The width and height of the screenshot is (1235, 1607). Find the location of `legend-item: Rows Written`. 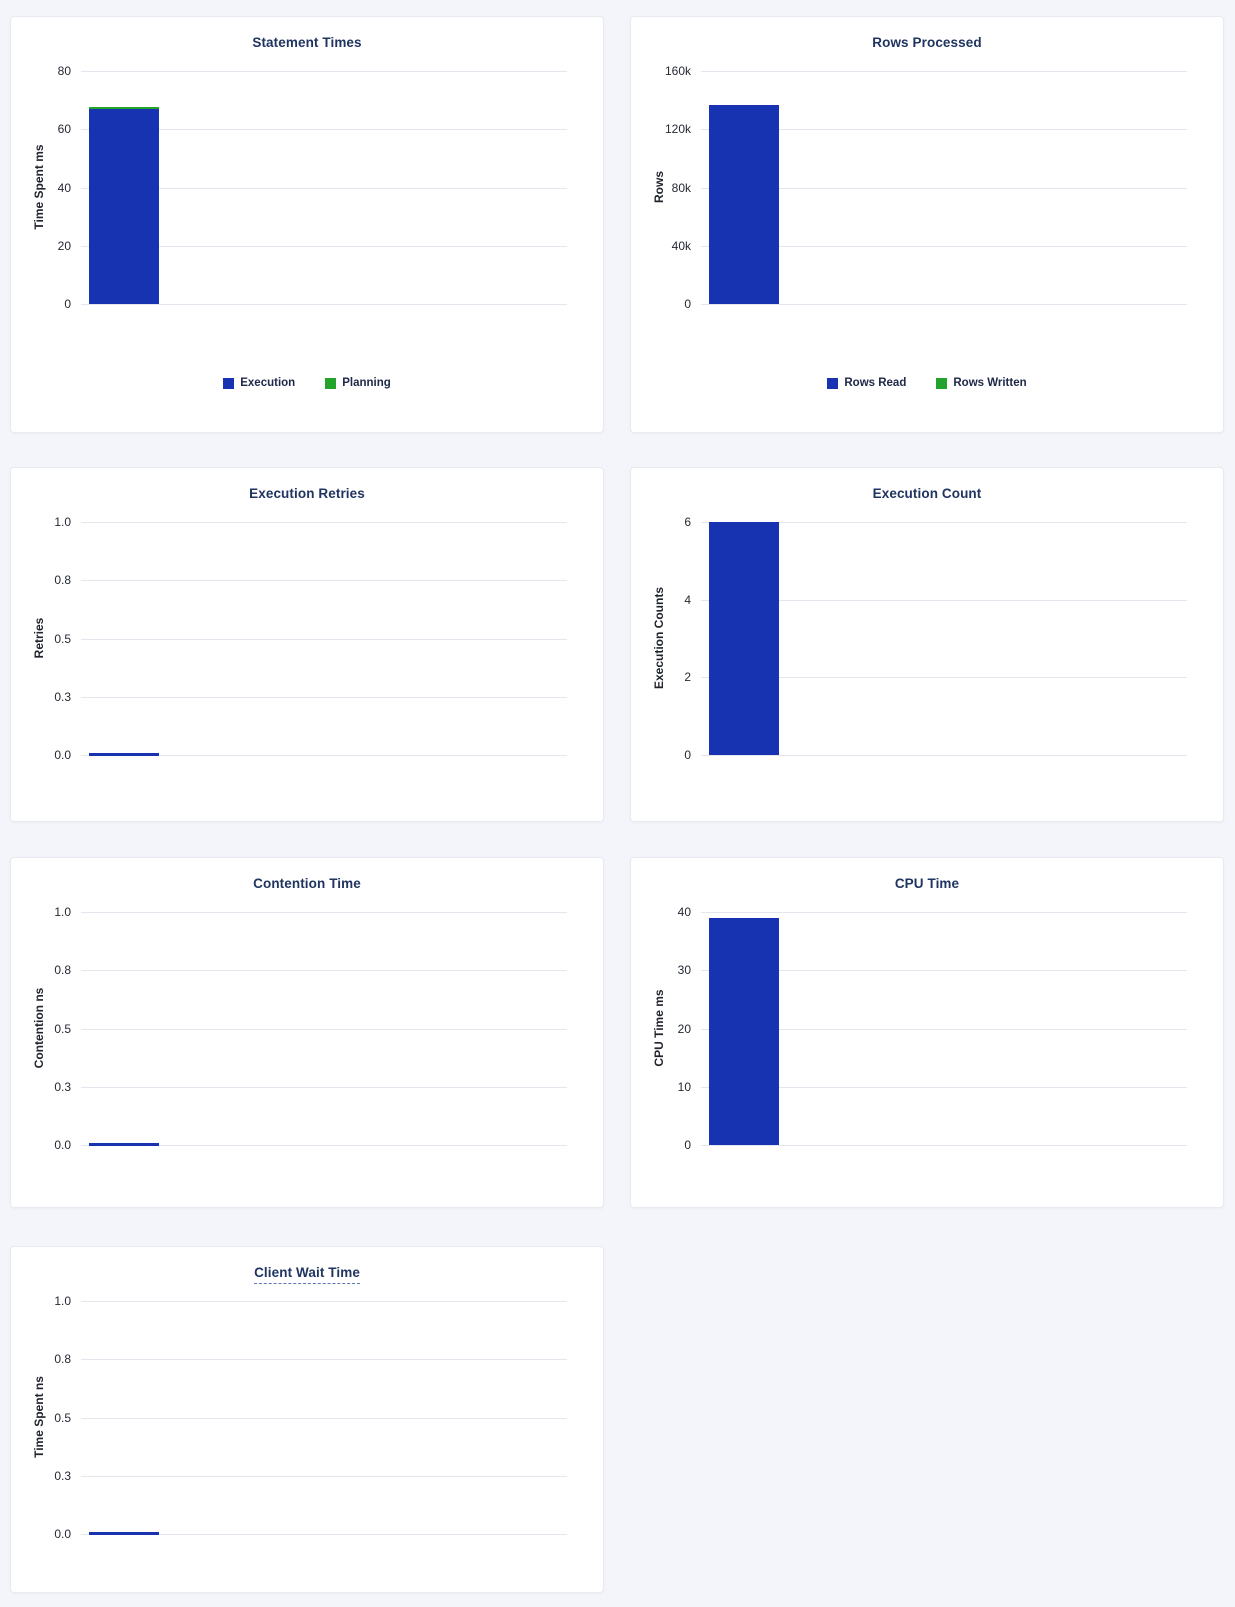

legend-item: Rows Written is located at coordinates (981, 383).